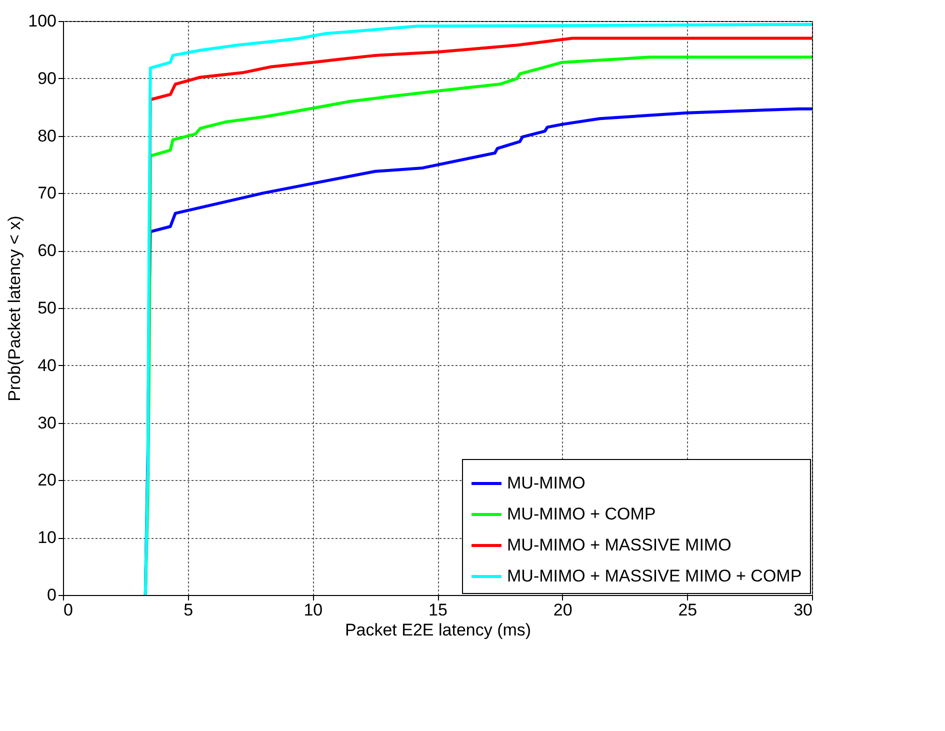  I want to click on y-tick-label: 40, so click(47, 365).